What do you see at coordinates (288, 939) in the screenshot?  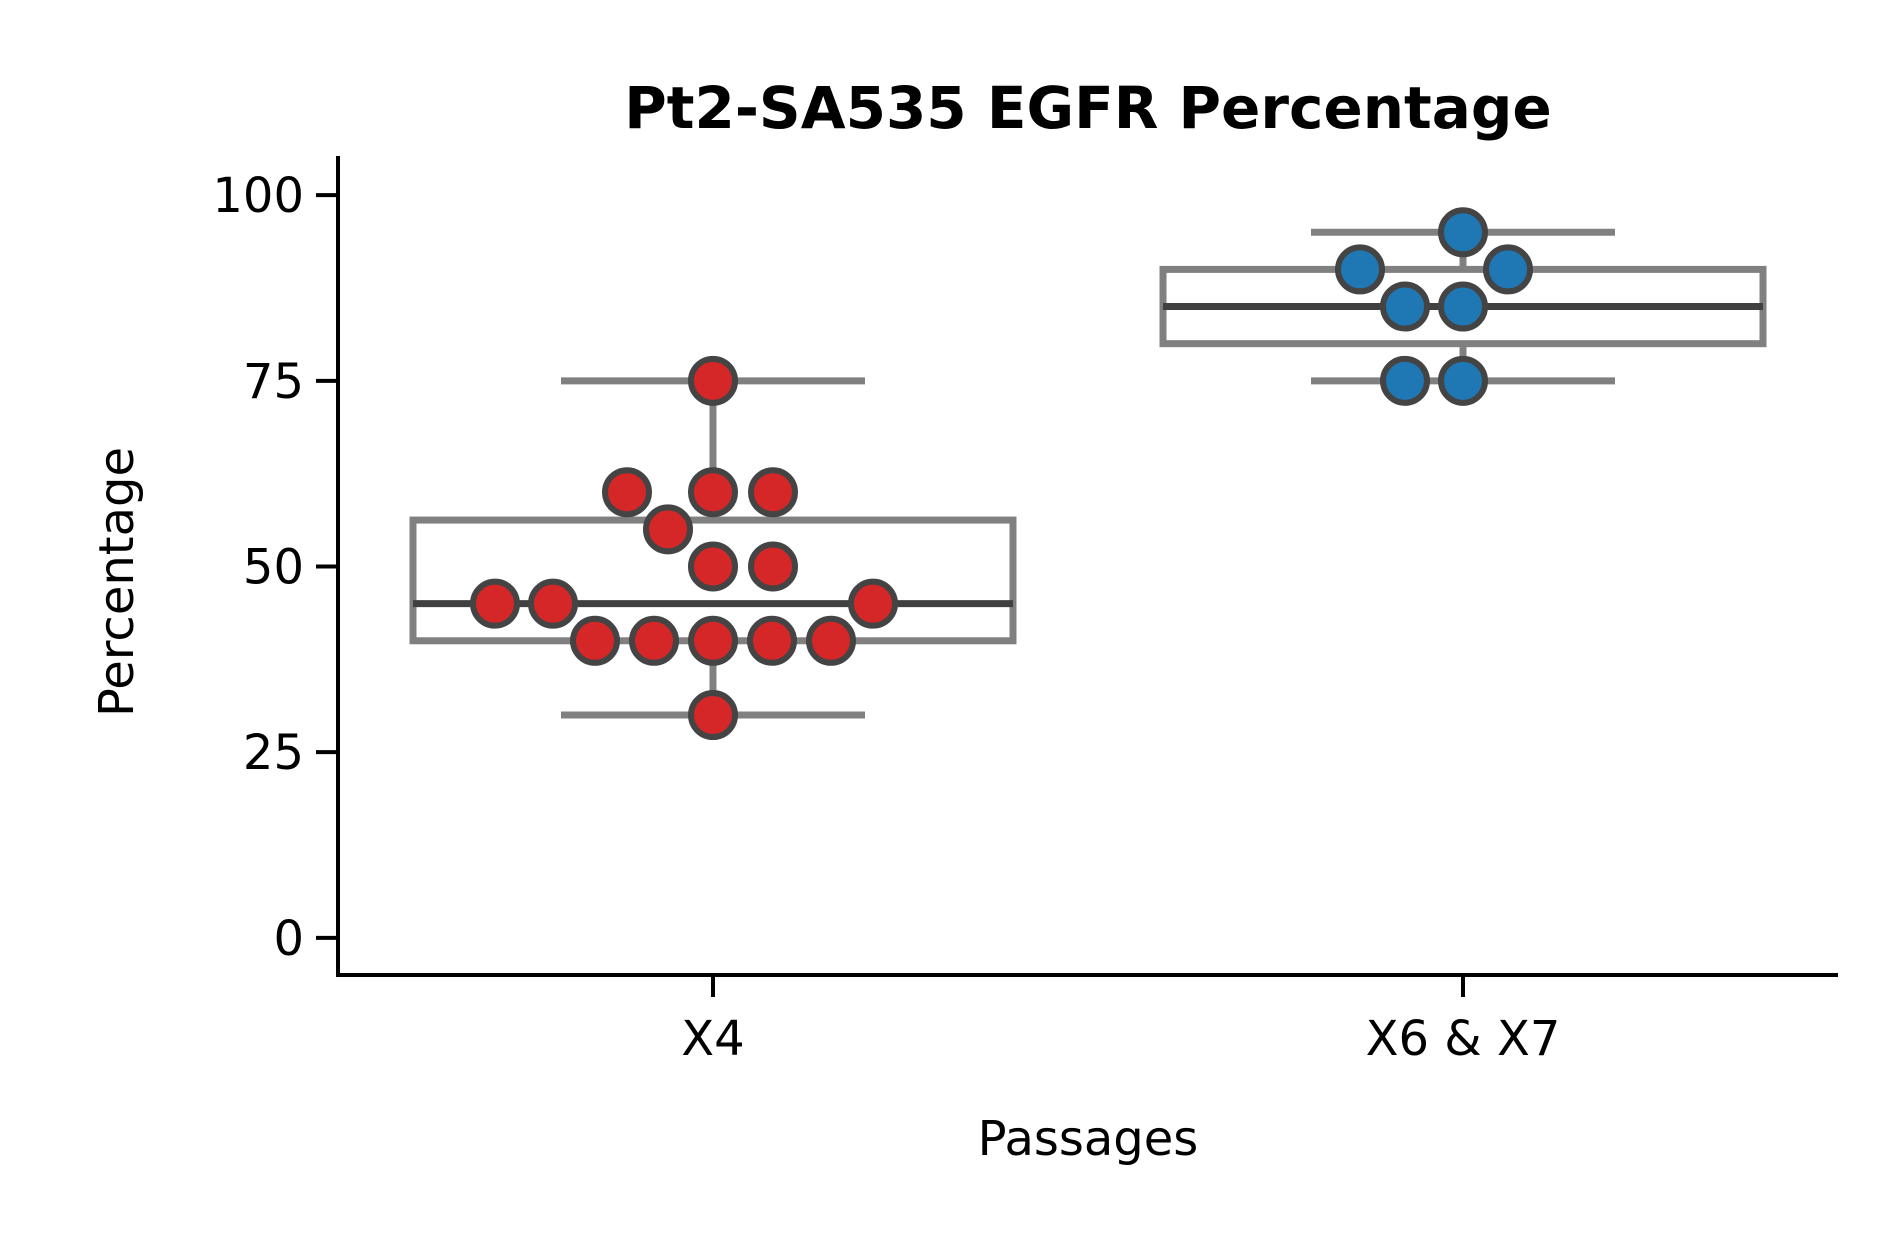 I see `y-tick-label: 0` at bounding box center [288, 939].